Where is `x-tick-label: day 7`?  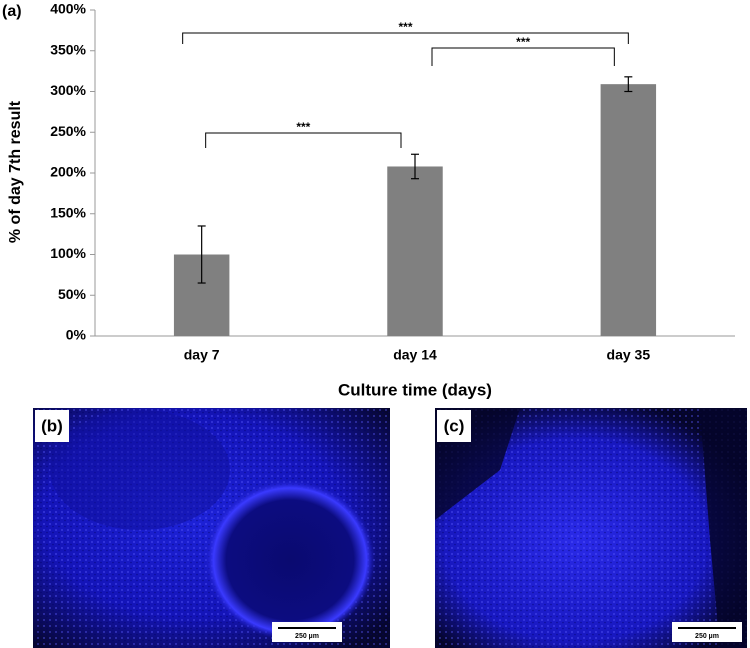 x-tick-label: day 7 is located at coordinates (202, 355).